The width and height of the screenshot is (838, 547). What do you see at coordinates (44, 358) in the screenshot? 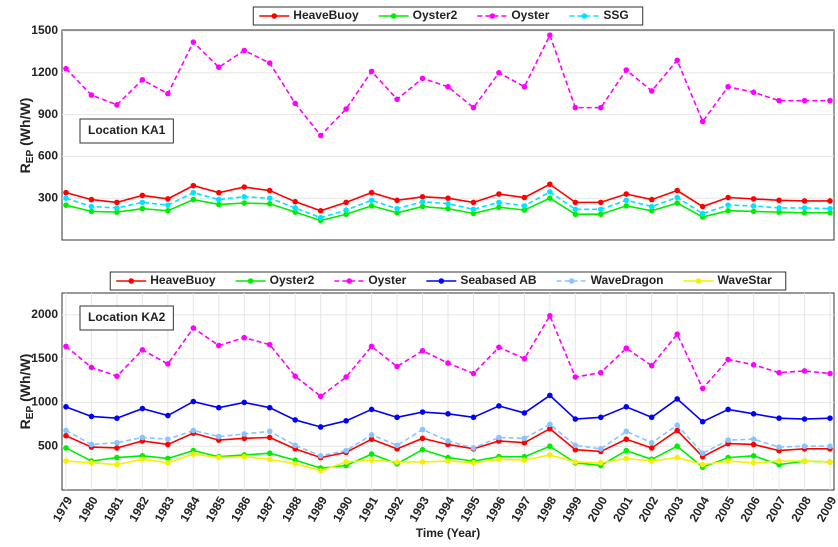
I see `y-tick-label: 1500` at bounding box center [44, 358].